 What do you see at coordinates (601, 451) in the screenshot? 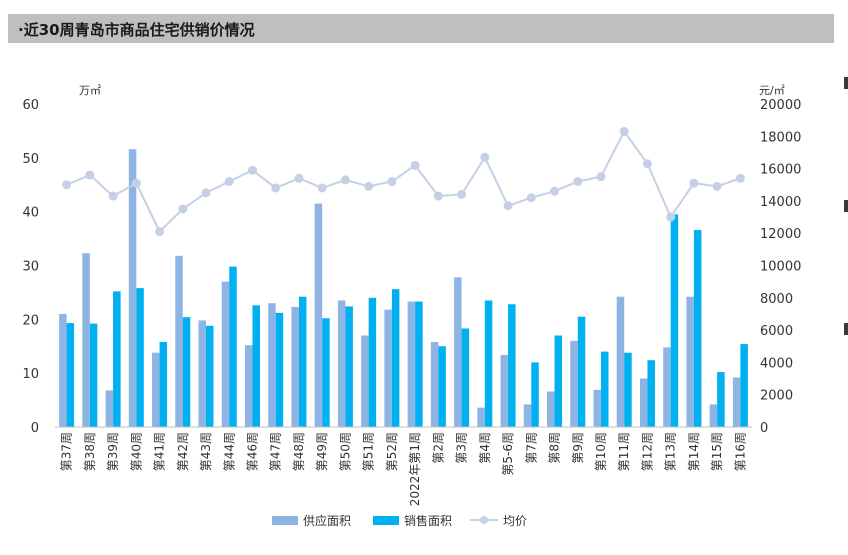
I see `x-tick-label: 第10周` at bounding box center [601, 451].